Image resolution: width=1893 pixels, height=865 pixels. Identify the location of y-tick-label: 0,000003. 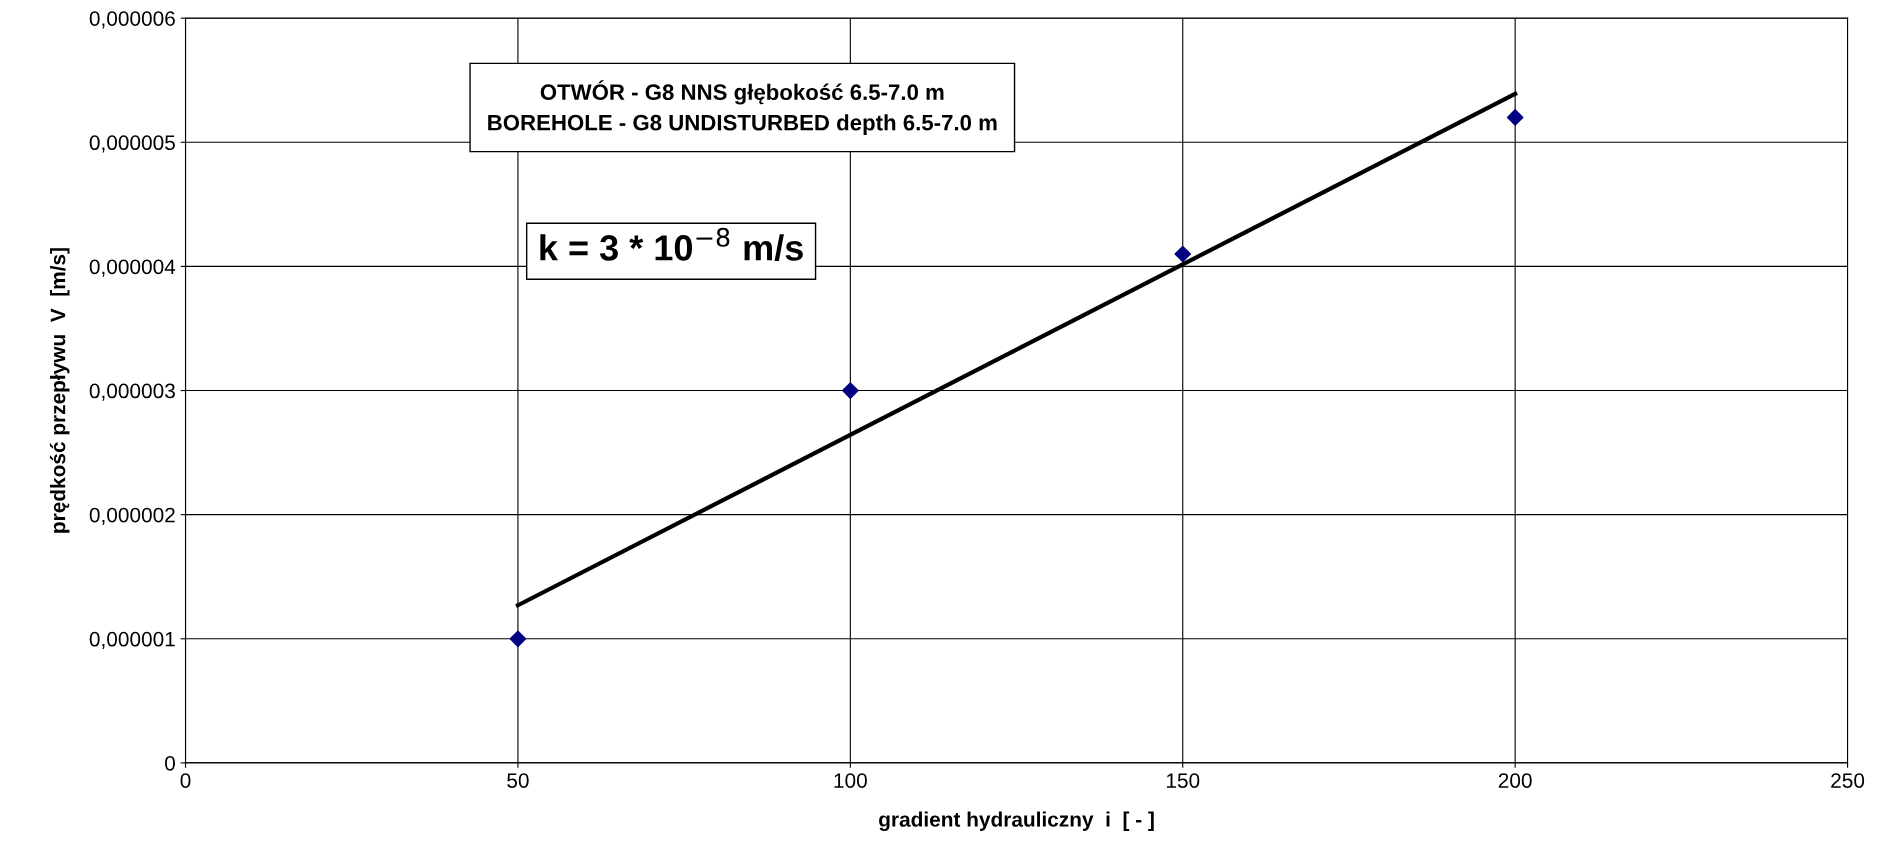
(132, 392).